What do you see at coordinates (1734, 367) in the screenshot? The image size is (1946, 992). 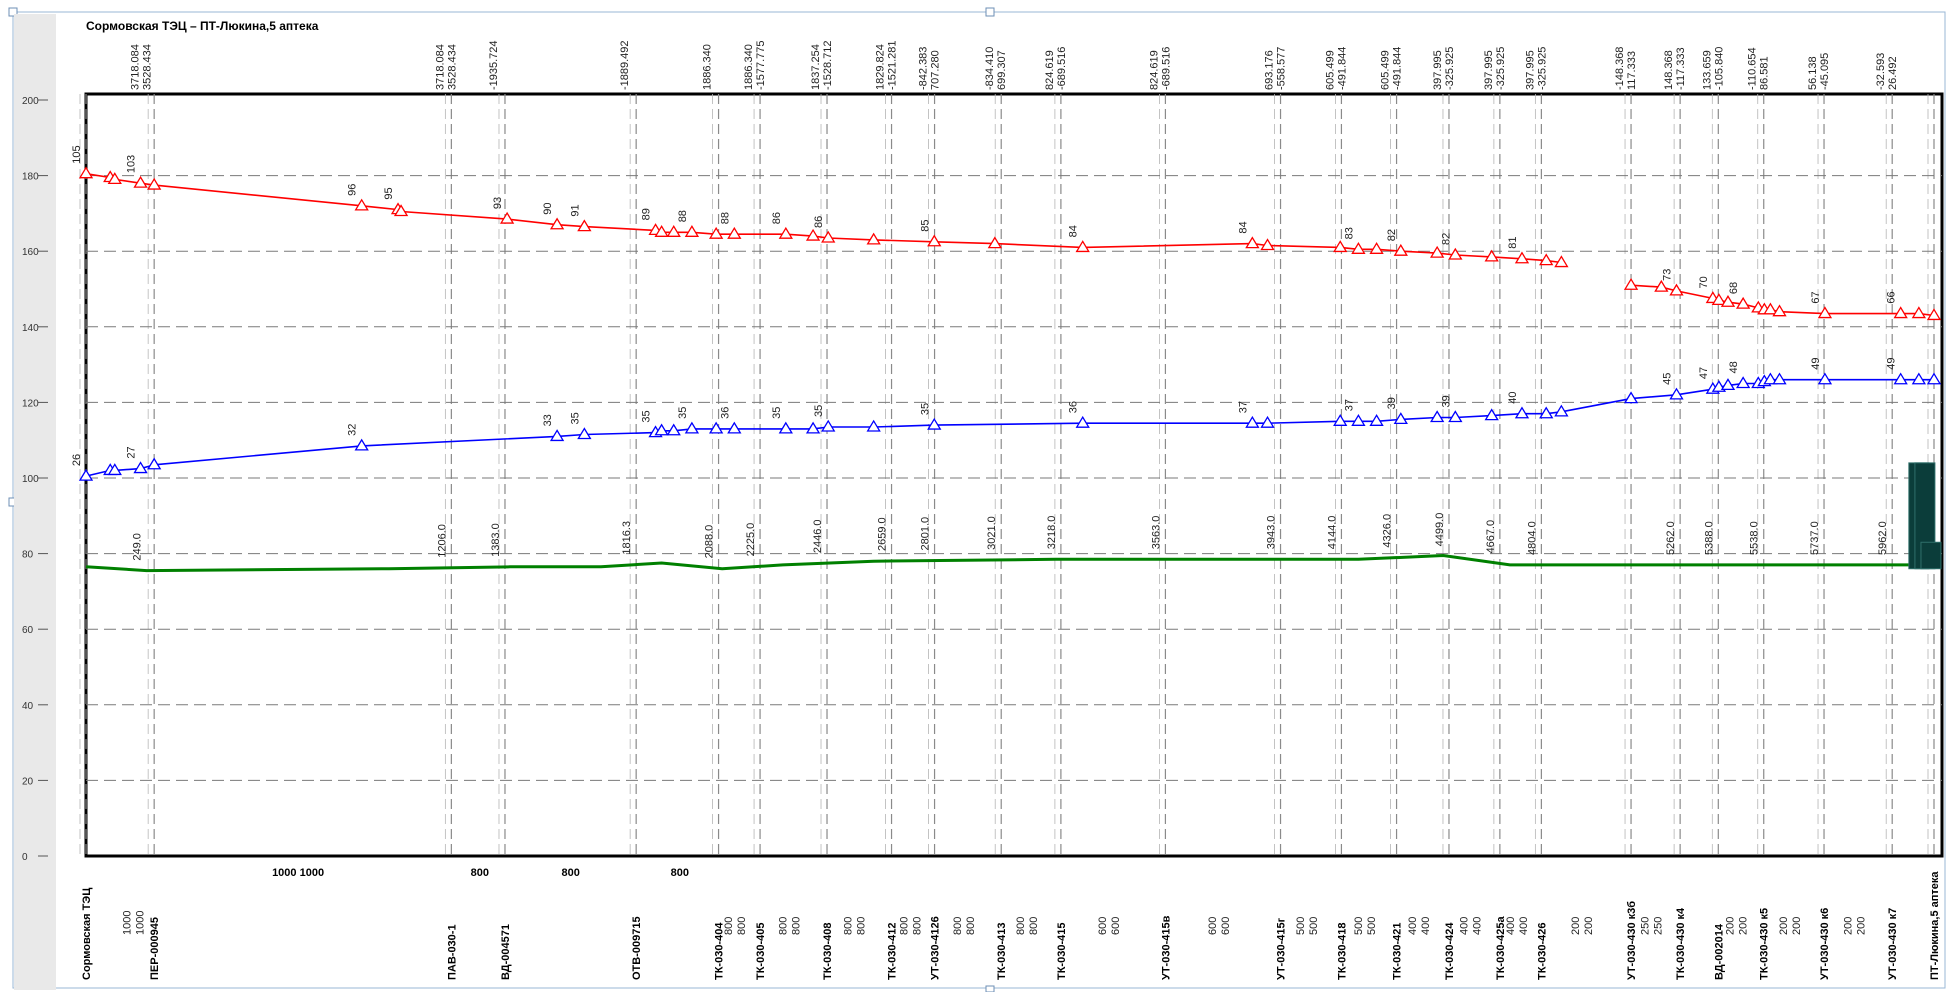 I see `point-label-return: 48` at bounding box center [1734, 367].